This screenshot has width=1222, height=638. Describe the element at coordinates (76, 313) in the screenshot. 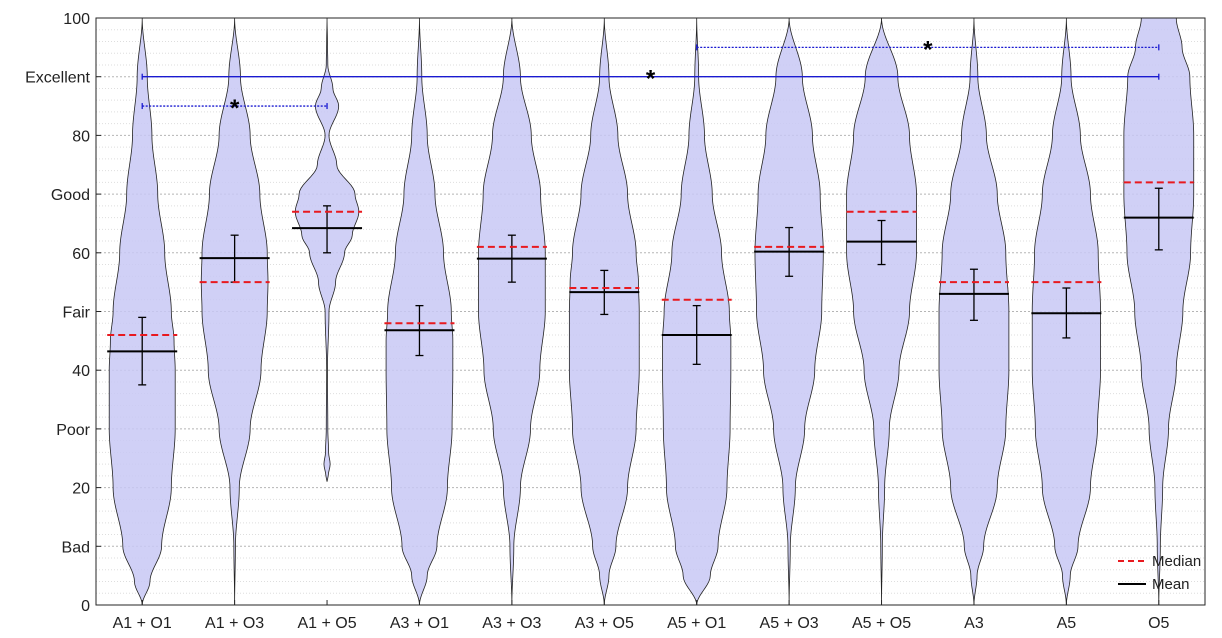

I see `y-tick-label: Fair` at that location.